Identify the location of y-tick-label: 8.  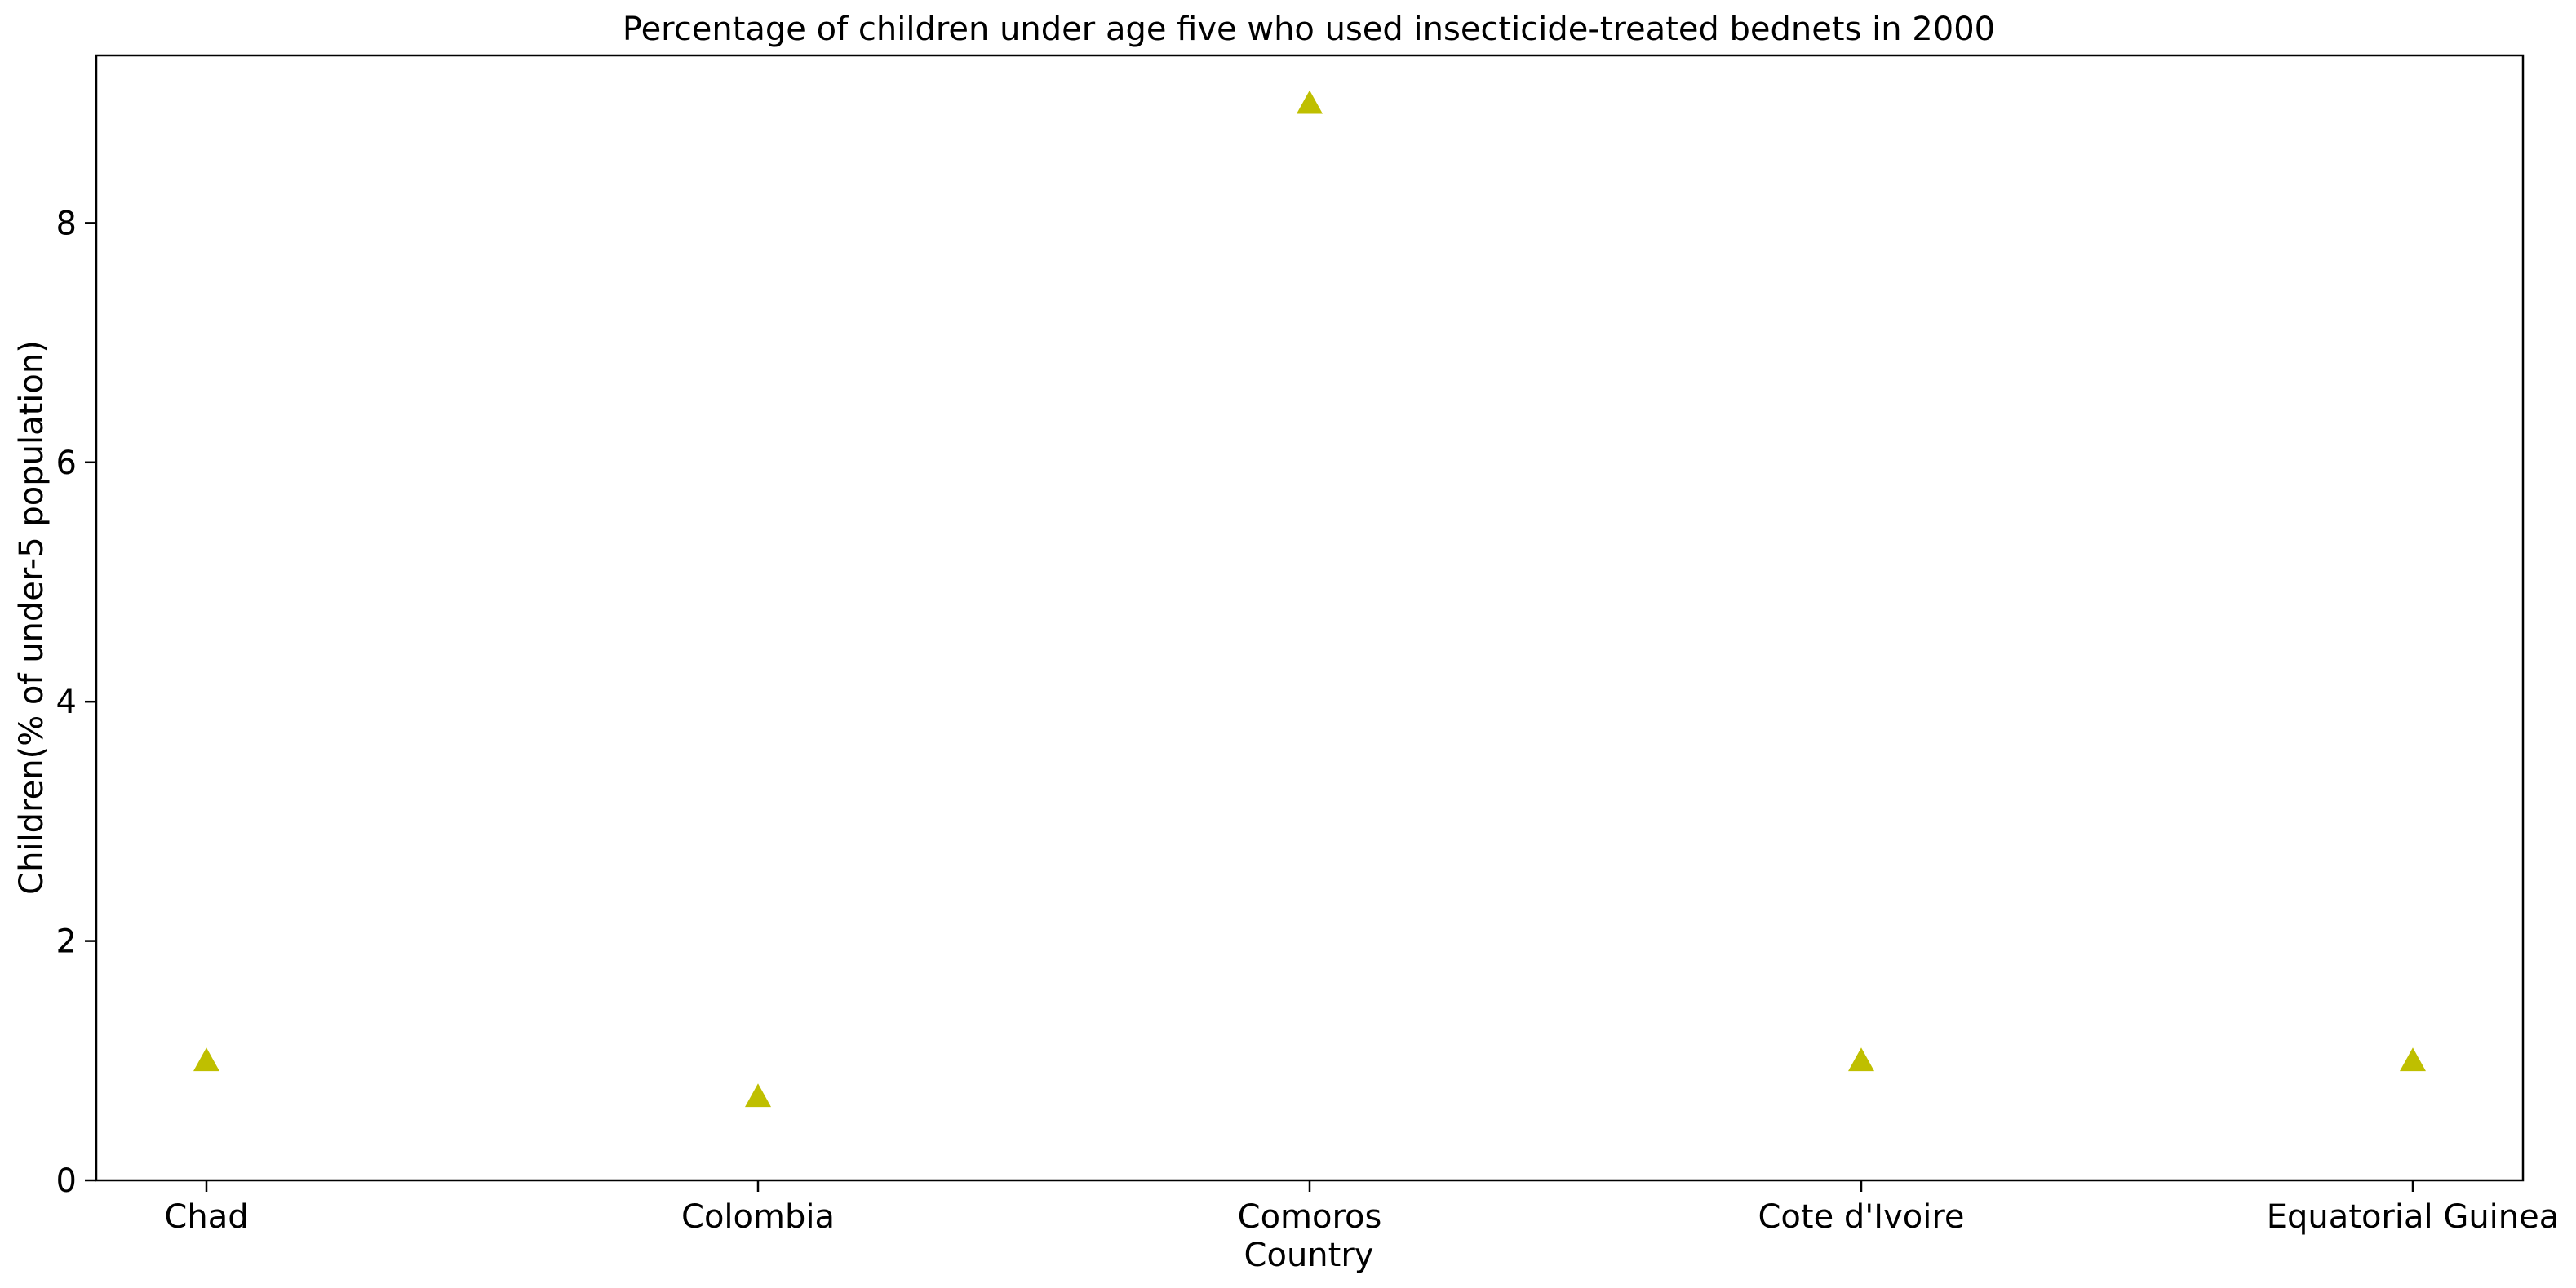
(66, 223).